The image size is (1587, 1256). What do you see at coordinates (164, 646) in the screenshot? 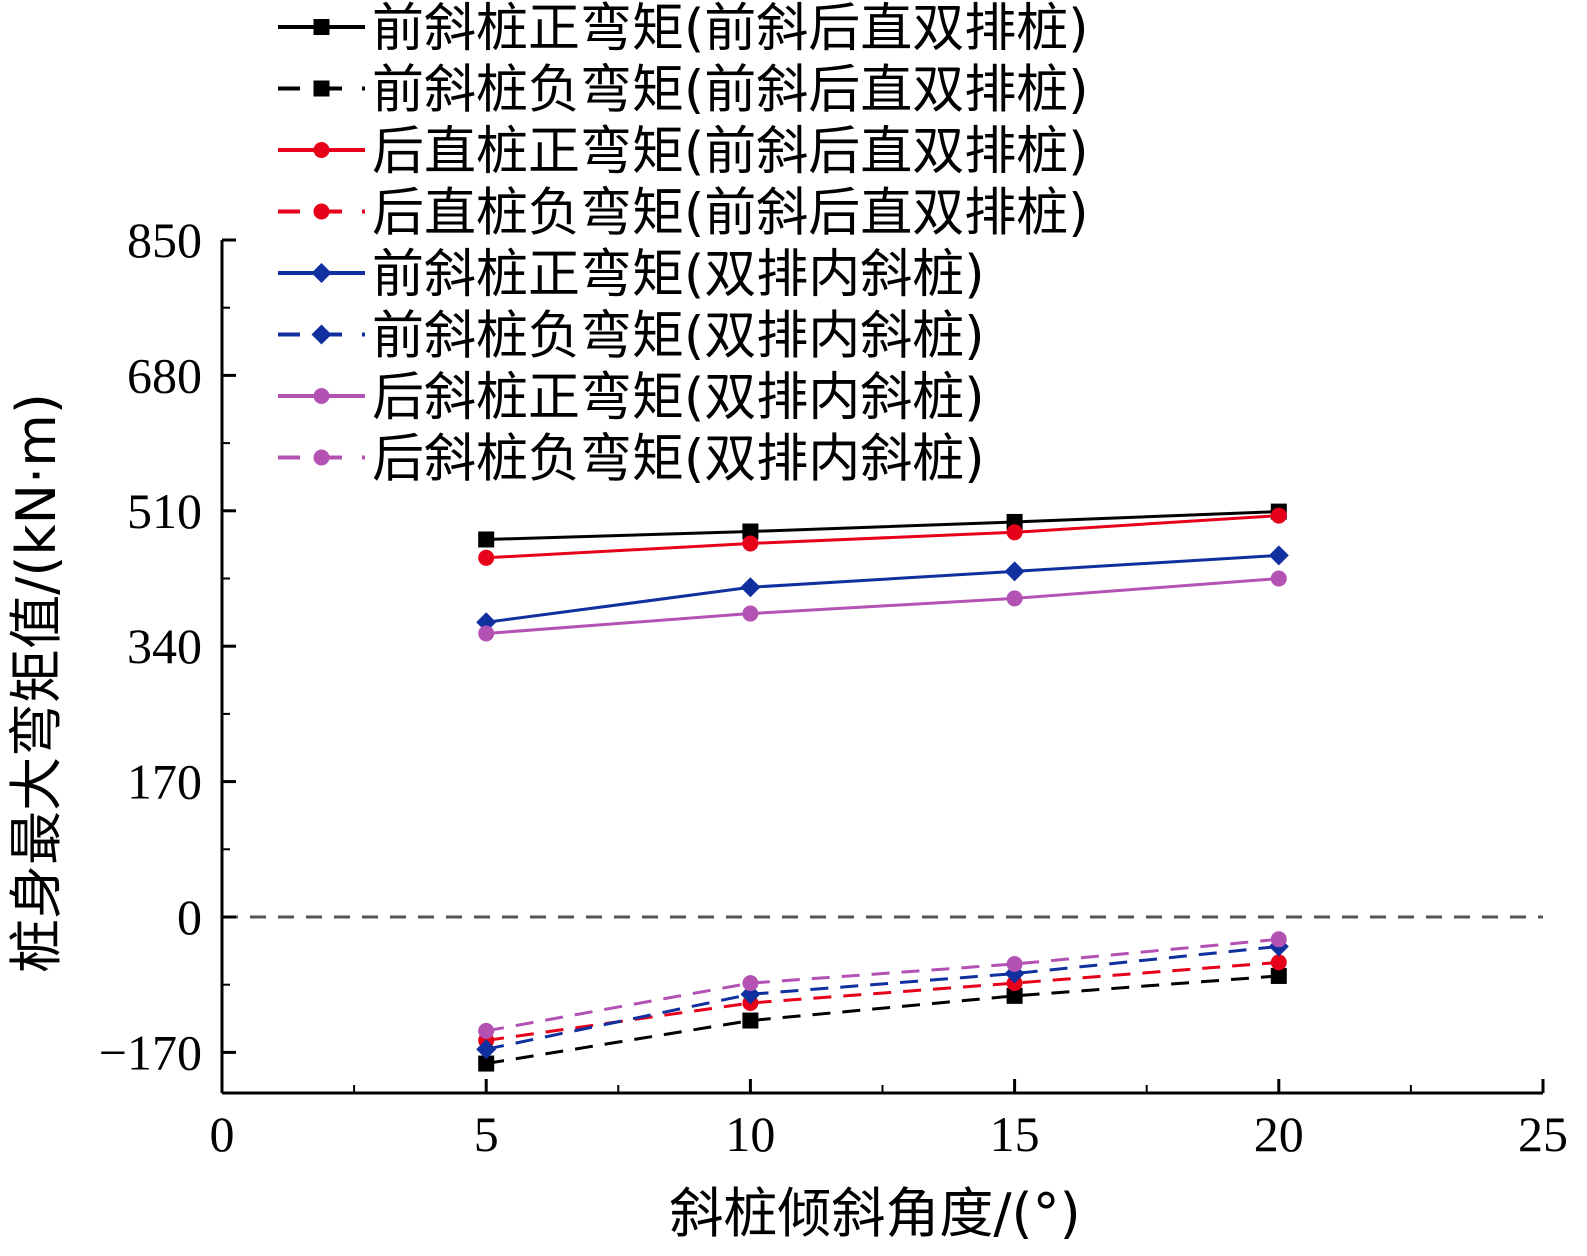
I see `y-tick-label: 340` at bounding box center [164, 646].